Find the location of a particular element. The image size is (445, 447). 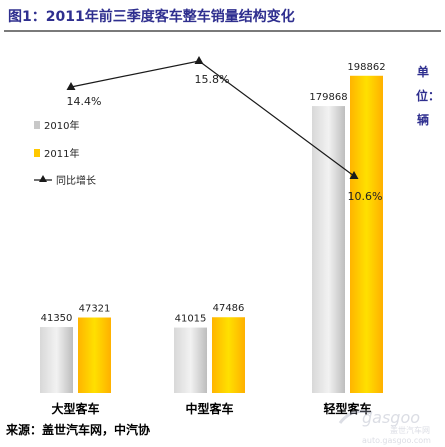

bar-value-label: 47486 is located at coordinates (229, 308).